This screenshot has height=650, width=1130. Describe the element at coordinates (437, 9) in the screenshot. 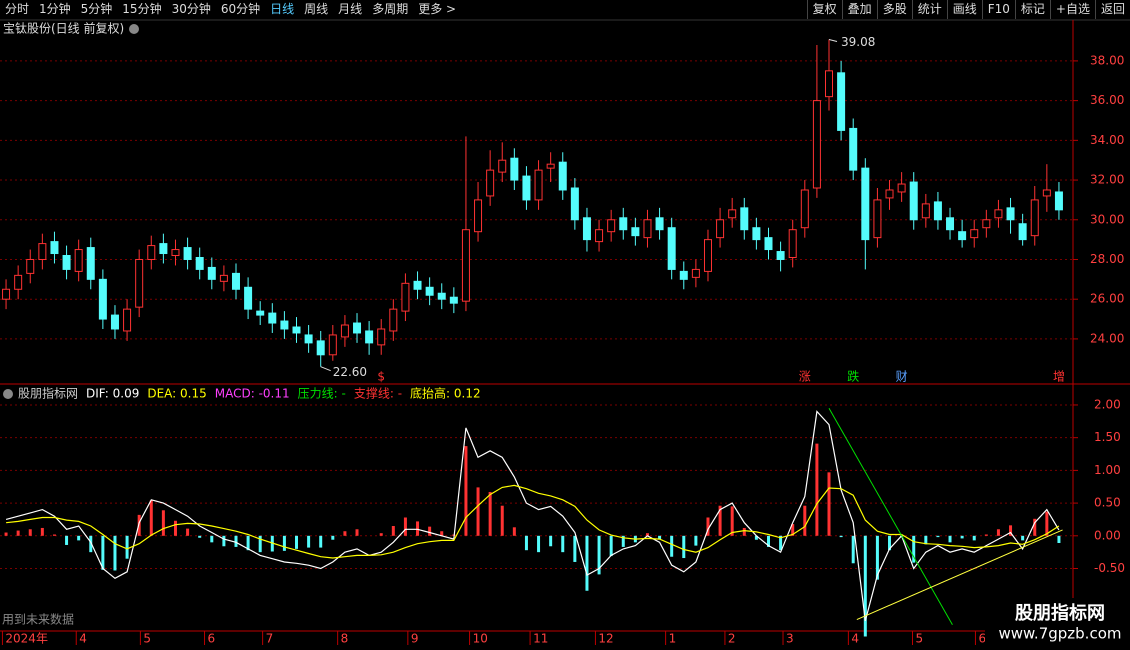

I see `period-tab: 更多 >` at that location.